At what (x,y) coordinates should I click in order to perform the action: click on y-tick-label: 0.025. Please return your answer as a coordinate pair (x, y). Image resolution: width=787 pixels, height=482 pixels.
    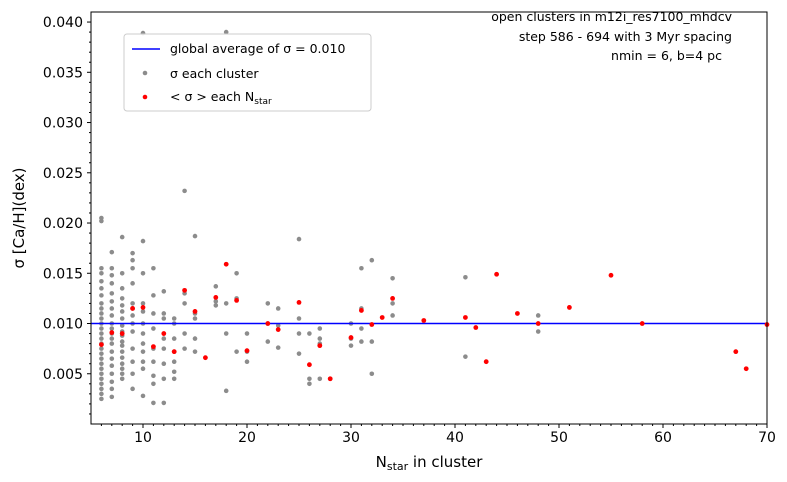
    Looking at the image, I should click on (63, 174).